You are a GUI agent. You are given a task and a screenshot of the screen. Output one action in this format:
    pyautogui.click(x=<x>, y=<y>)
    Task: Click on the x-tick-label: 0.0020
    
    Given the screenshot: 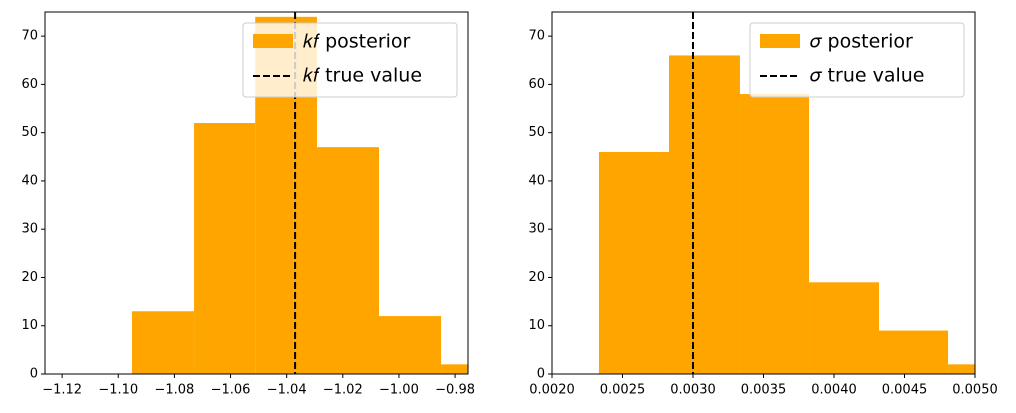 What is the action you would take?
    pyautogui.click(x=552, y=390)
    